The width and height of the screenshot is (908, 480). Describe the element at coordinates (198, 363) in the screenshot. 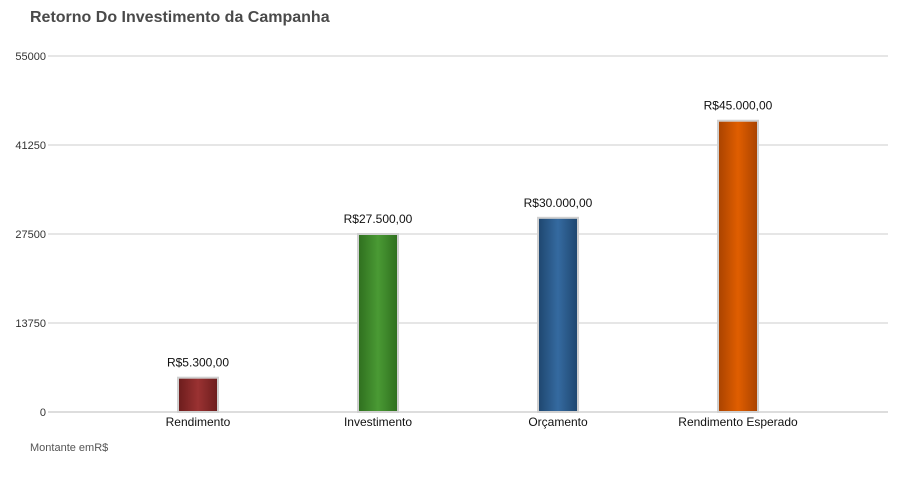

I see `data-label: R$5.300,00` at that location.